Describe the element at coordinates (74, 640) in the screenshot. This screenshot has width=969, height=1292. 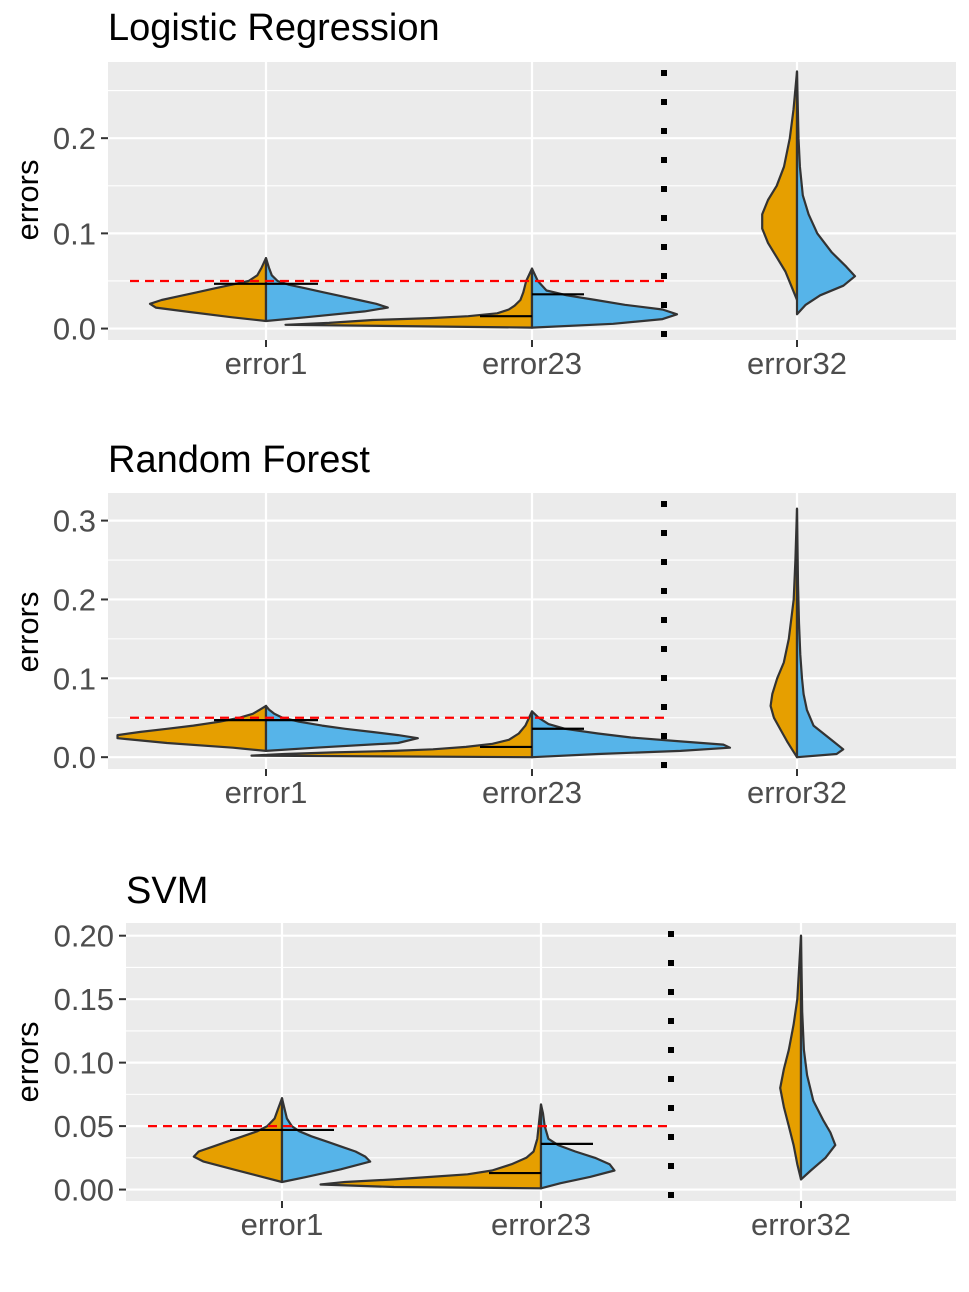
I see `y-ticks: 0.0 0.1 0.2 0.3` at that location.